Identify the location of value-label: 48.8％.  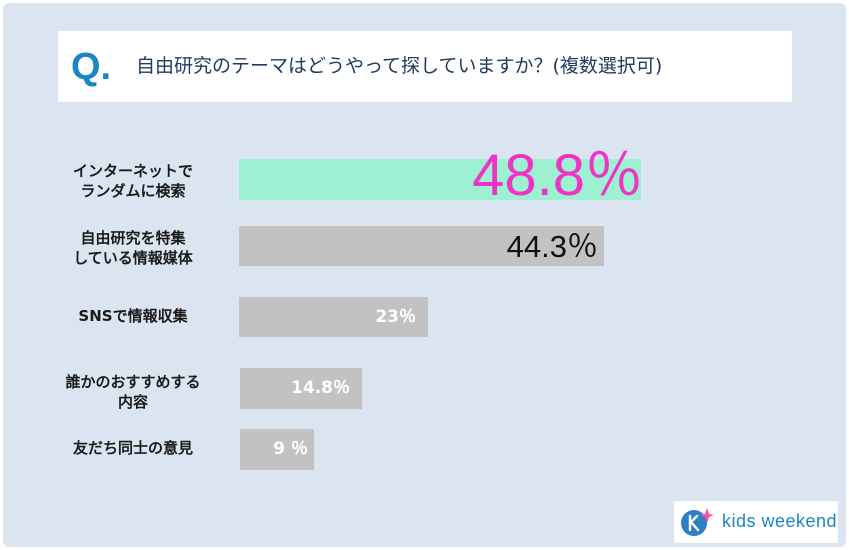
(557, 175).